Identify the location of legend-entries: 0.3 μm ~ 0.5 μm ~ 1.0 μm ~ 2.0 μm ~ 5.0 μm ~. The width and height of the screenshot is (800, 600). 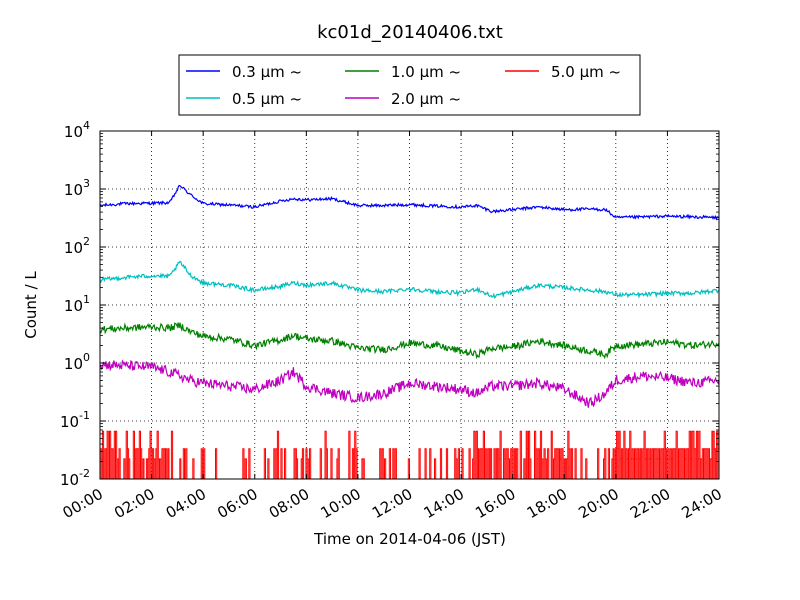
(403, 85).